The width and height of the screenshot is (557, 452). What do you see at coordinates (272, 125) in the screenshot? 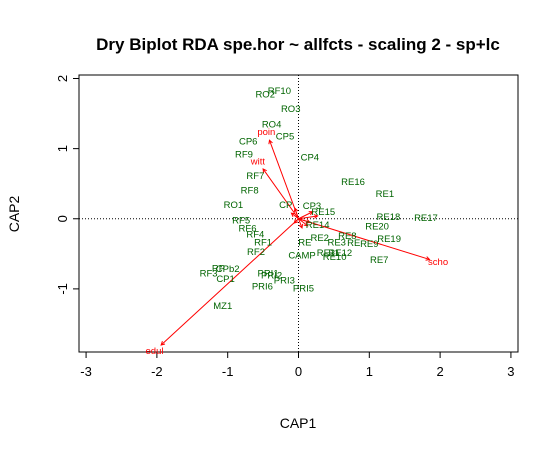
I see `site-label: RO4` at bounding box center [272, 125].